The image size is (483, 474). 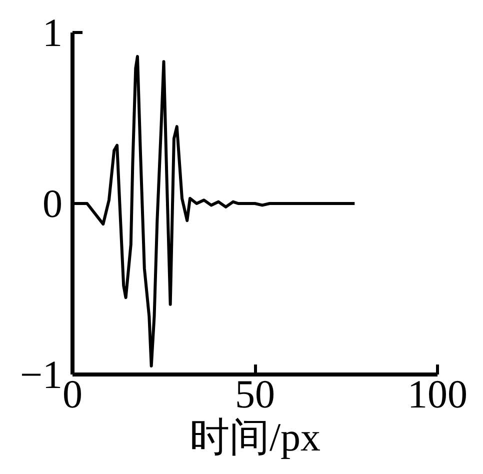 I want to click on y-tick-label: 1, so click(x=52, y=32).